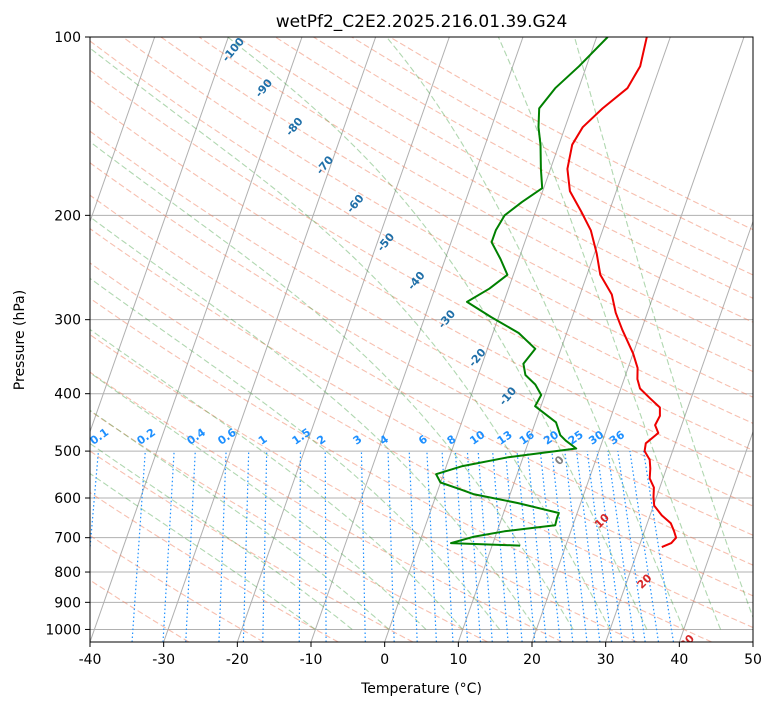  I want to click on x-tick-label: 40, so click(679, 660).